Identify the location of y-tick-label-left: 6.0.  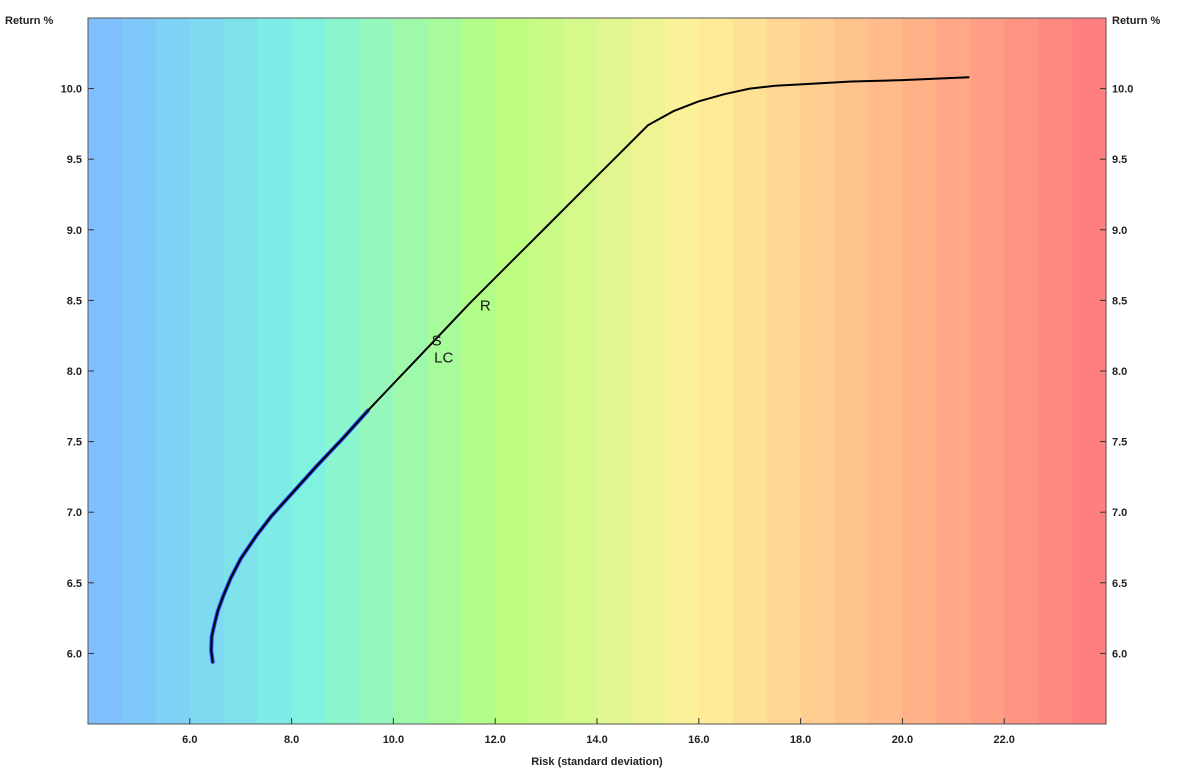
(74, 654).